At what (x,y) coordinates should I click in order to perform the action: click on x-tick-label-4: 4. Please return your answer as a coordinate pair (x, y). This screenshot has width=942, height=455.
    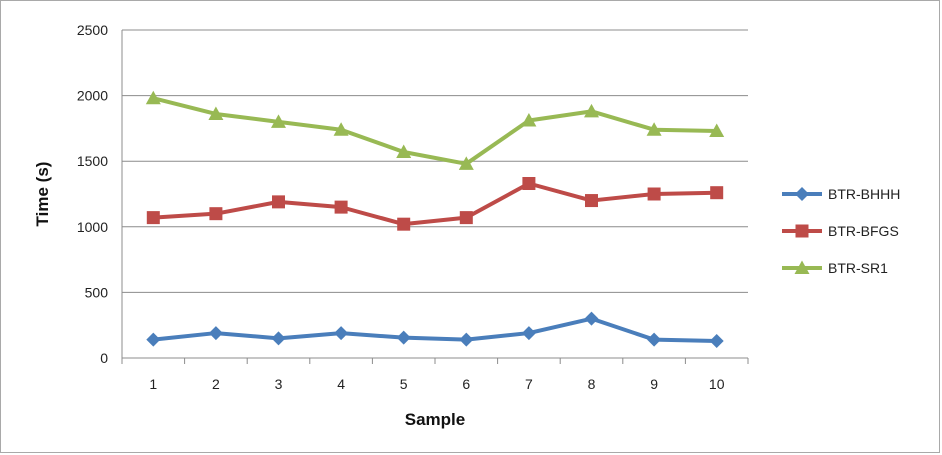
    Looking at the image, I should click on (341, 384).